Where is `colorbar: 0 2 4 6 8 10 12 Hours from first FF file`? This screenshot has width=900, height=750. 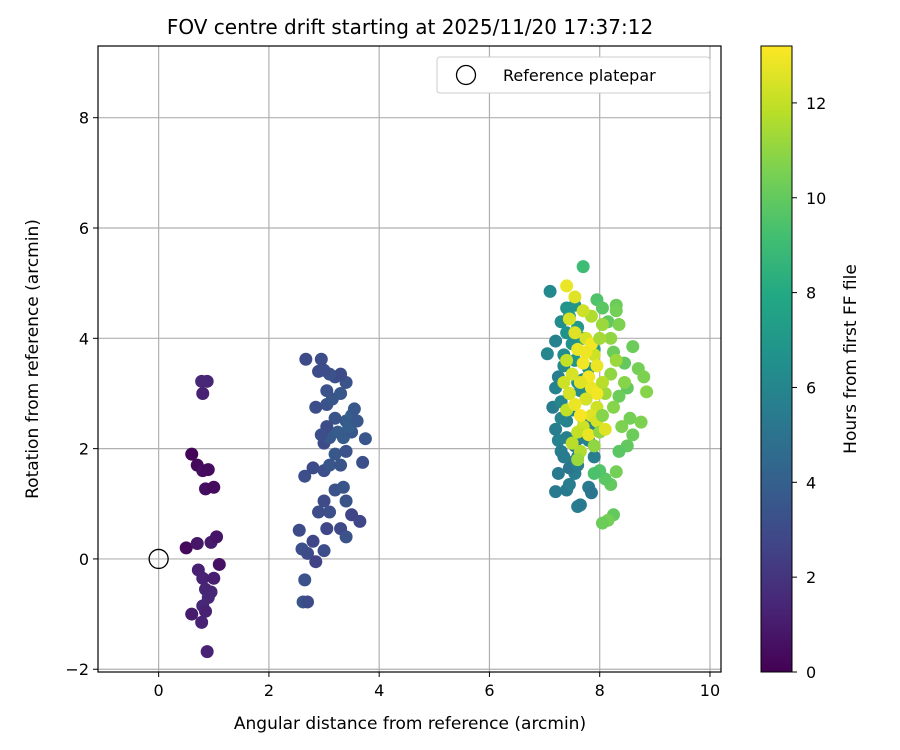
colorbar: 0 2 4 6 8 10 12 Hours from first FF file is located at coordinates (810, 363).